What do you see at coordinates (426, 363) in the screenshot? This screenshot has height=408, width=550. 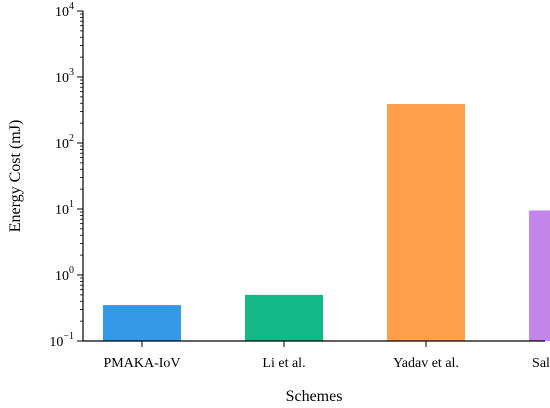 I see `x-tick-label: Yadav et al.` at bounding box center [426, 363].